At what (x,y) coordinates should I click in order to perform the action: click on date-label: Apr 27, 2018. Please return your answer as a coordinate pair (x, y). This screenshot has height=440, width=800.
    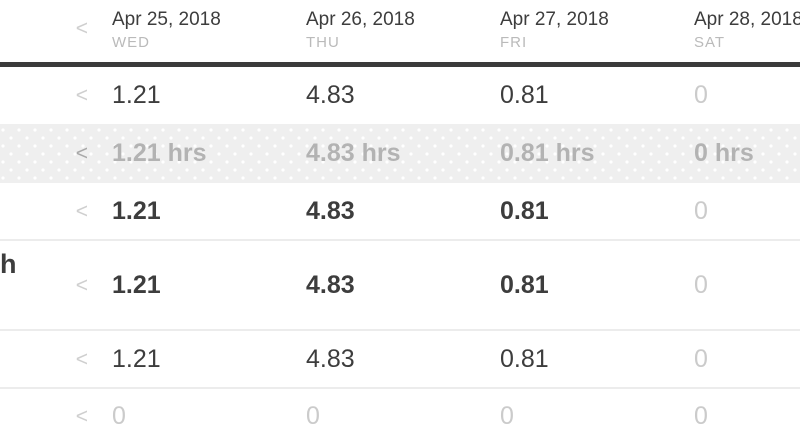
    Looking at the image, I should click on (554, 19).